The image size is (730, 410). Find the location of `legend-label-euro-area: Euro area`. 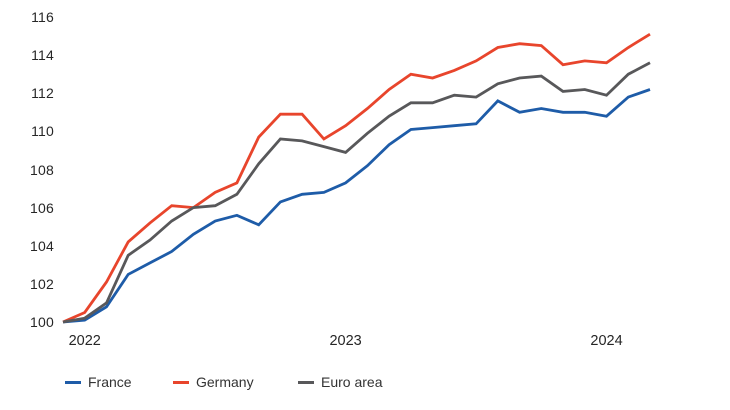

legend-label-euro-area: Euro area is located at coordinates (352, 382).